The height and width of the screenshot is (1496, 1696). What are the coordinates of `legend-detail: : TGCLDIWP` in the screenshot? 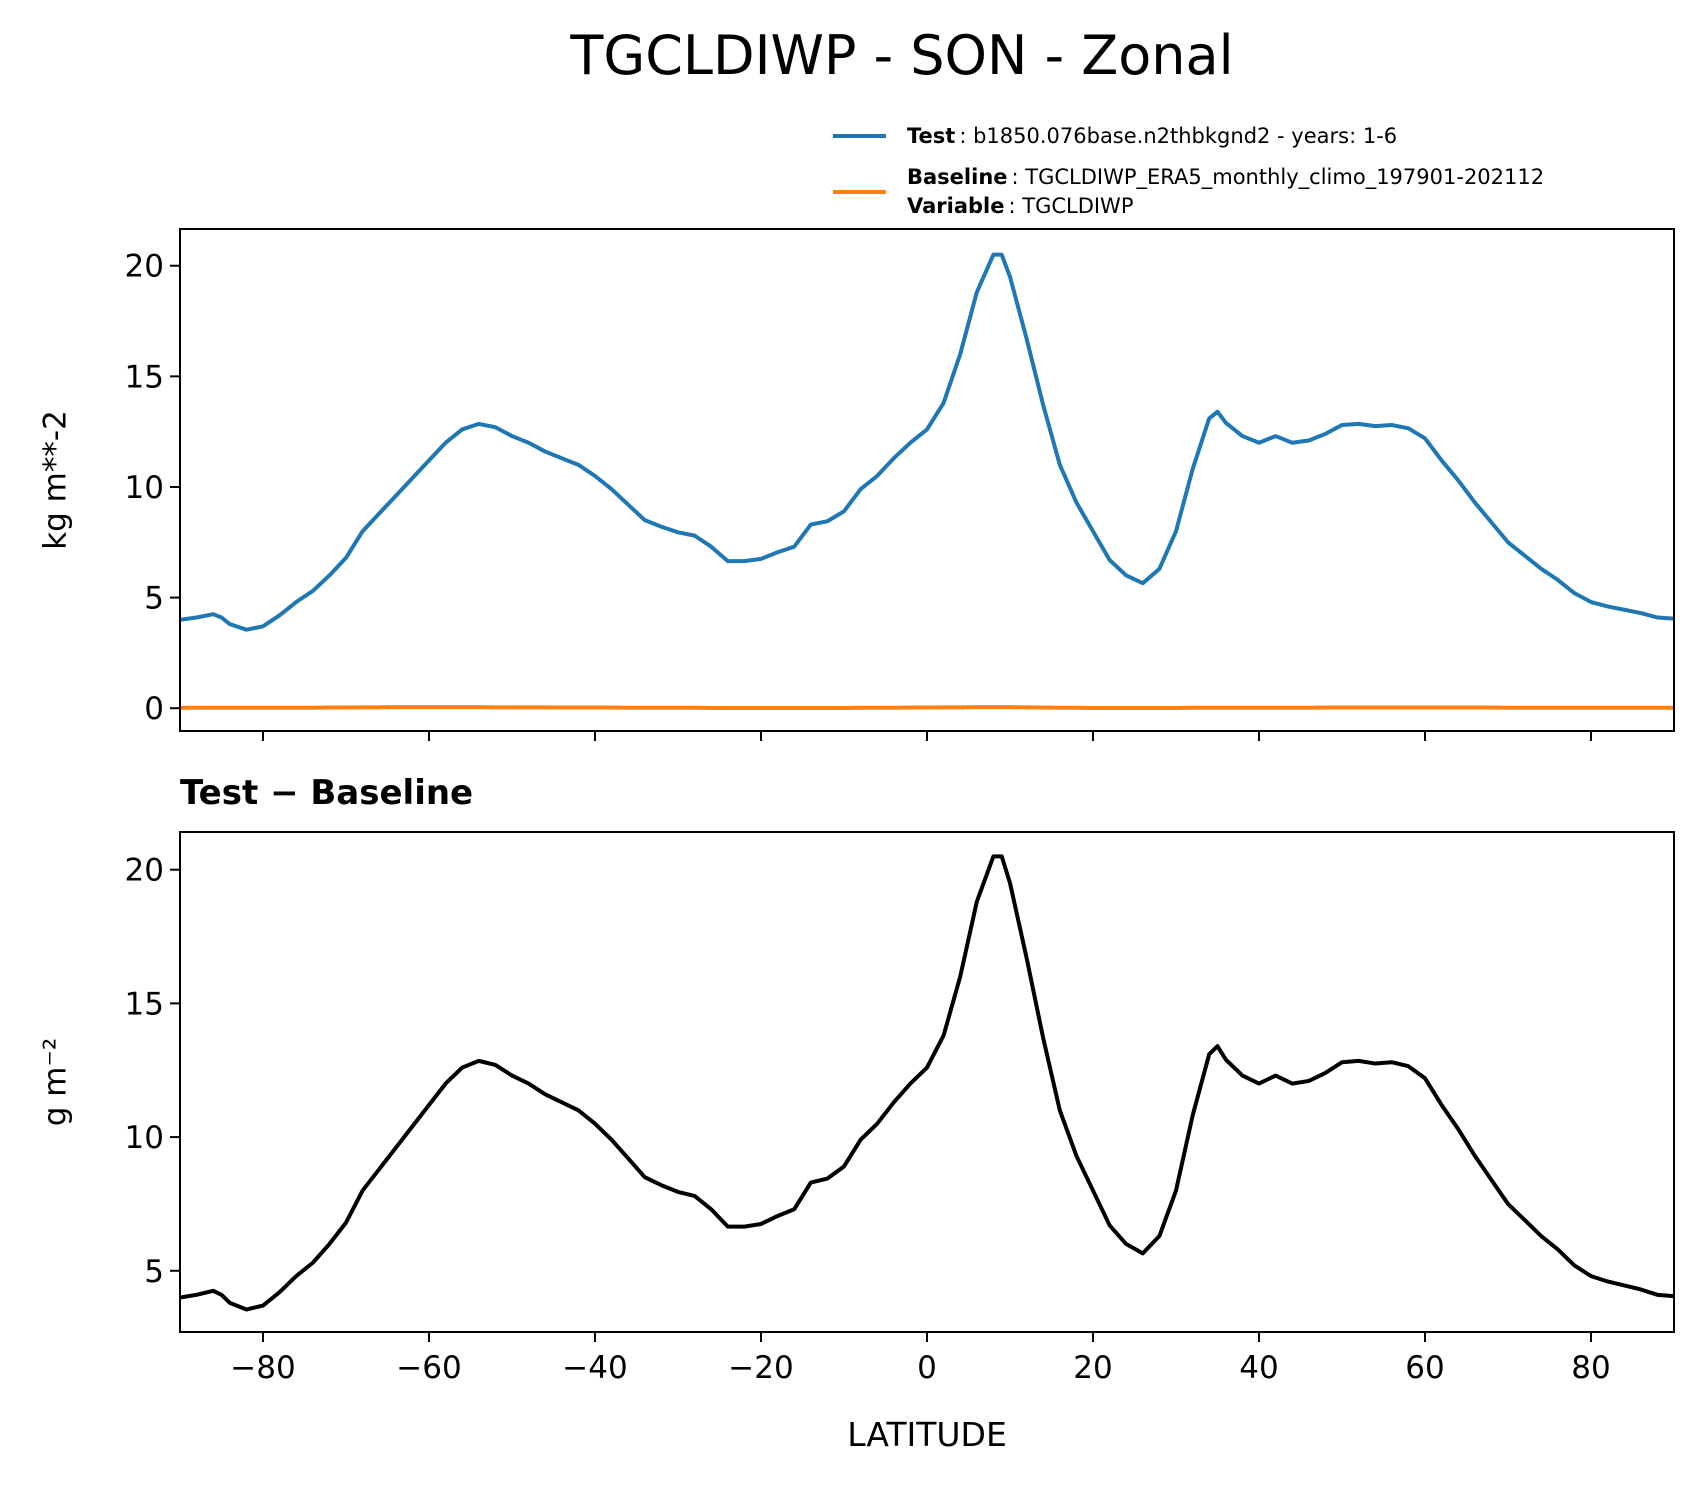 It's located at (1070, 206).